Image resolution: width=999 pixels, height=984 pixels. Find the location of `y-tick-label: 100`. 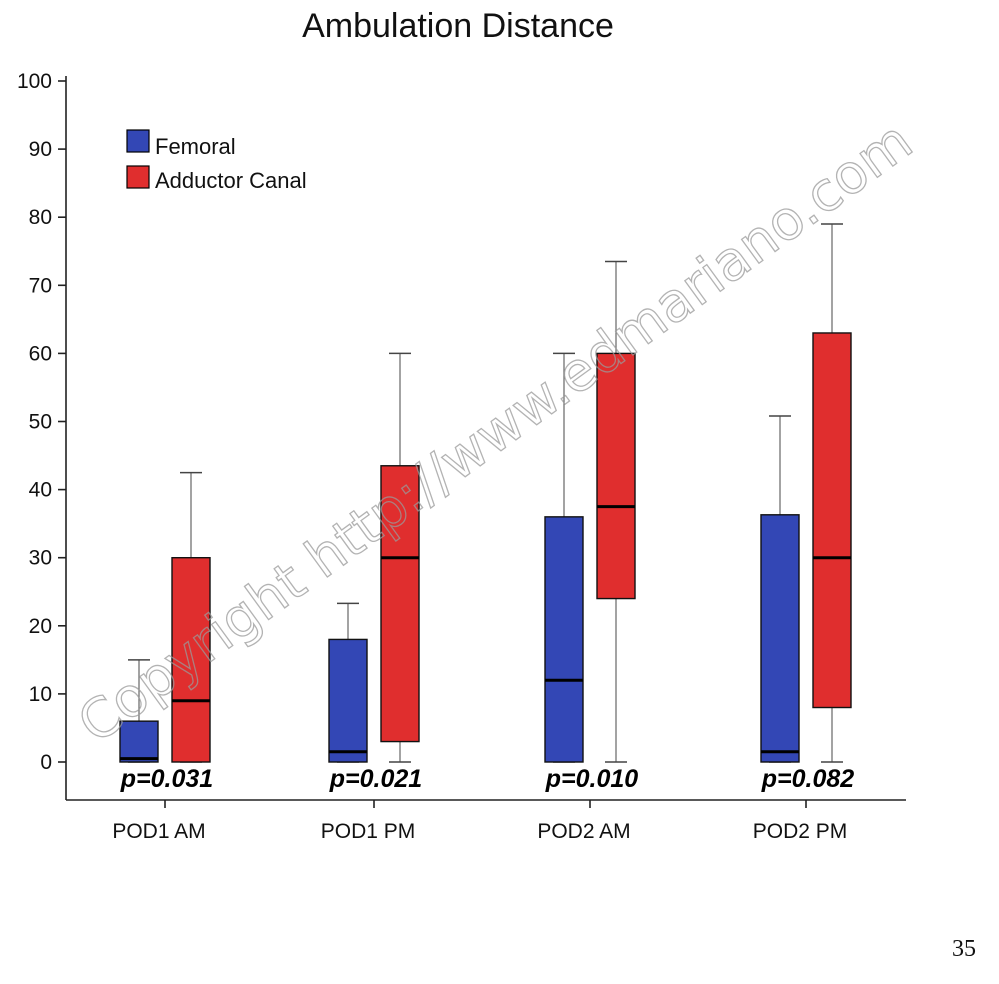

y-tick-label: 100 is located at coordinates (34, 81).